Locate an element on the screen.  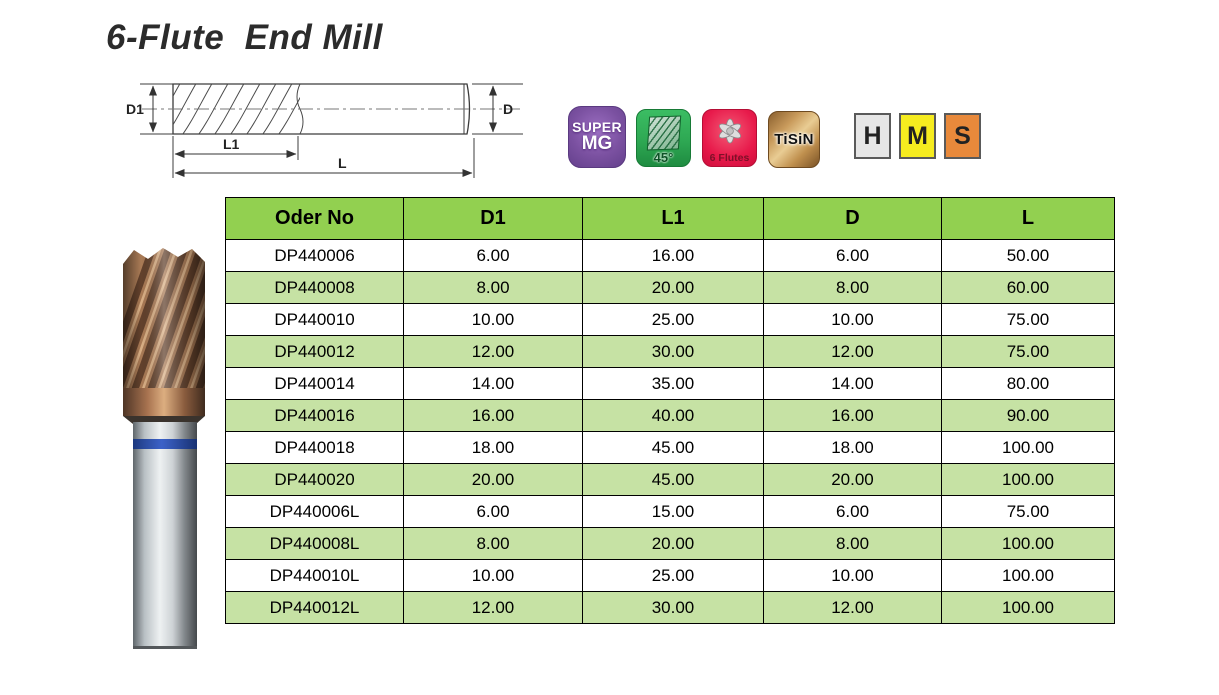
table-row: DP440018 18.00 45.00 18.00 100.00 is located at coordinates (670, 447).